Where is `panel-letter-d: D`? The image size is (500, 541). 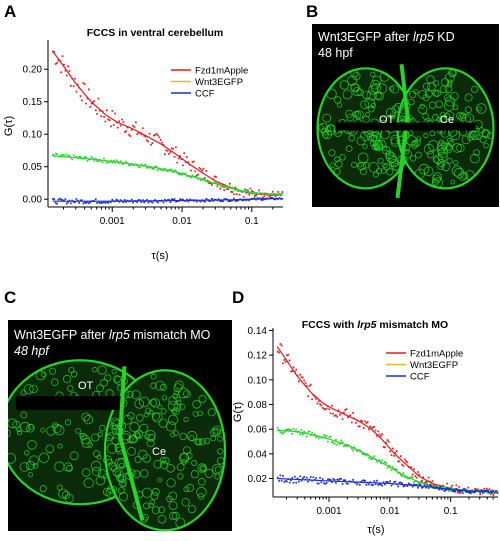 panel-letter-d: D is located at coordinates (238, 297).